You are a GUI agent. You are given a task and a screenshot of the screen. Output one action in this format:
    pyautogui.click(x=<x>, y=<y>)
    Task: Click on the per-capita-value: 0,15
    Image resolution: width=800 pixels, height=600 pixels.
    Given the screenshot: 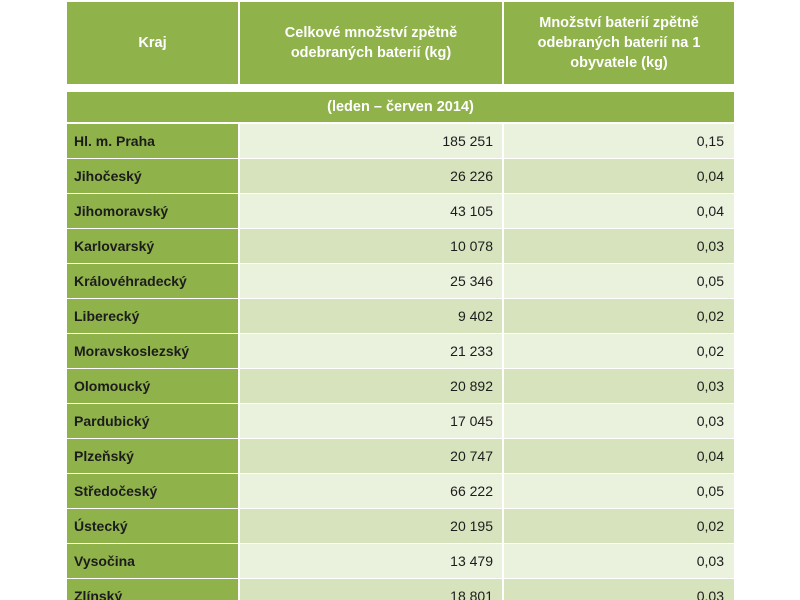 What is the action you would take?
    pyautogui.click(x=619, y=141)
    